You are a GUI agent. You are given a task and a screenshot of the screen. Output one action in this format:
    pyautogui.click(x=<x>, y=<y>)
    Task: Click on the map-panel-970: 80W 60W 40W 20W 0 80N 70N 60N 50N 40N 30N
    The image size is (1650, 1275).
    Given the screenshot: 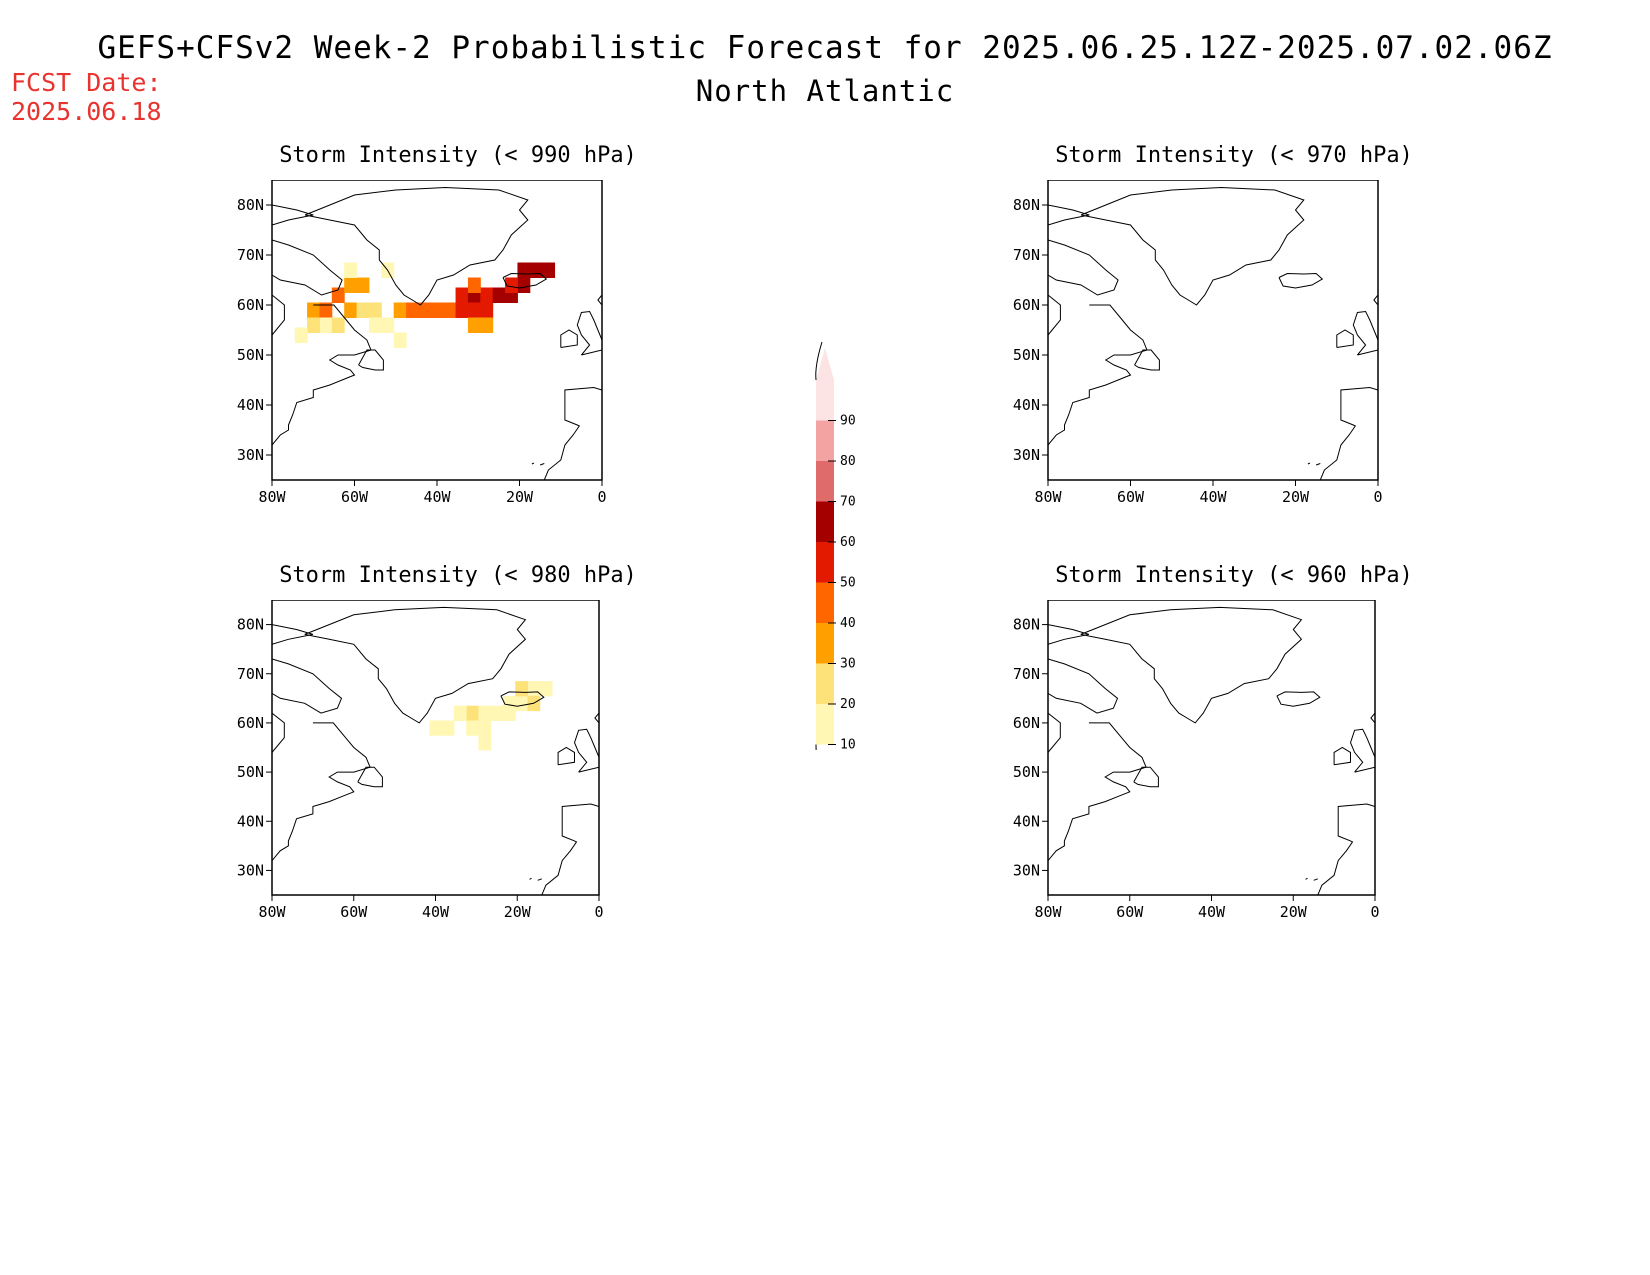 What is the action you would take?
    pyautogui.click(x=1198, y=343)
    